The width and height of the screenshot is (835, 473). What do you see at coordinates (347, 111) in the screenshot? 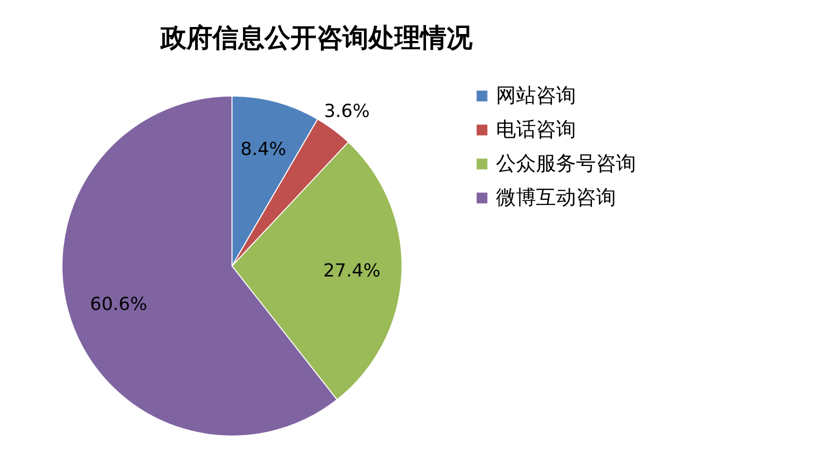
I see `data-label: 3.6%` at bounding box center [347, 111].